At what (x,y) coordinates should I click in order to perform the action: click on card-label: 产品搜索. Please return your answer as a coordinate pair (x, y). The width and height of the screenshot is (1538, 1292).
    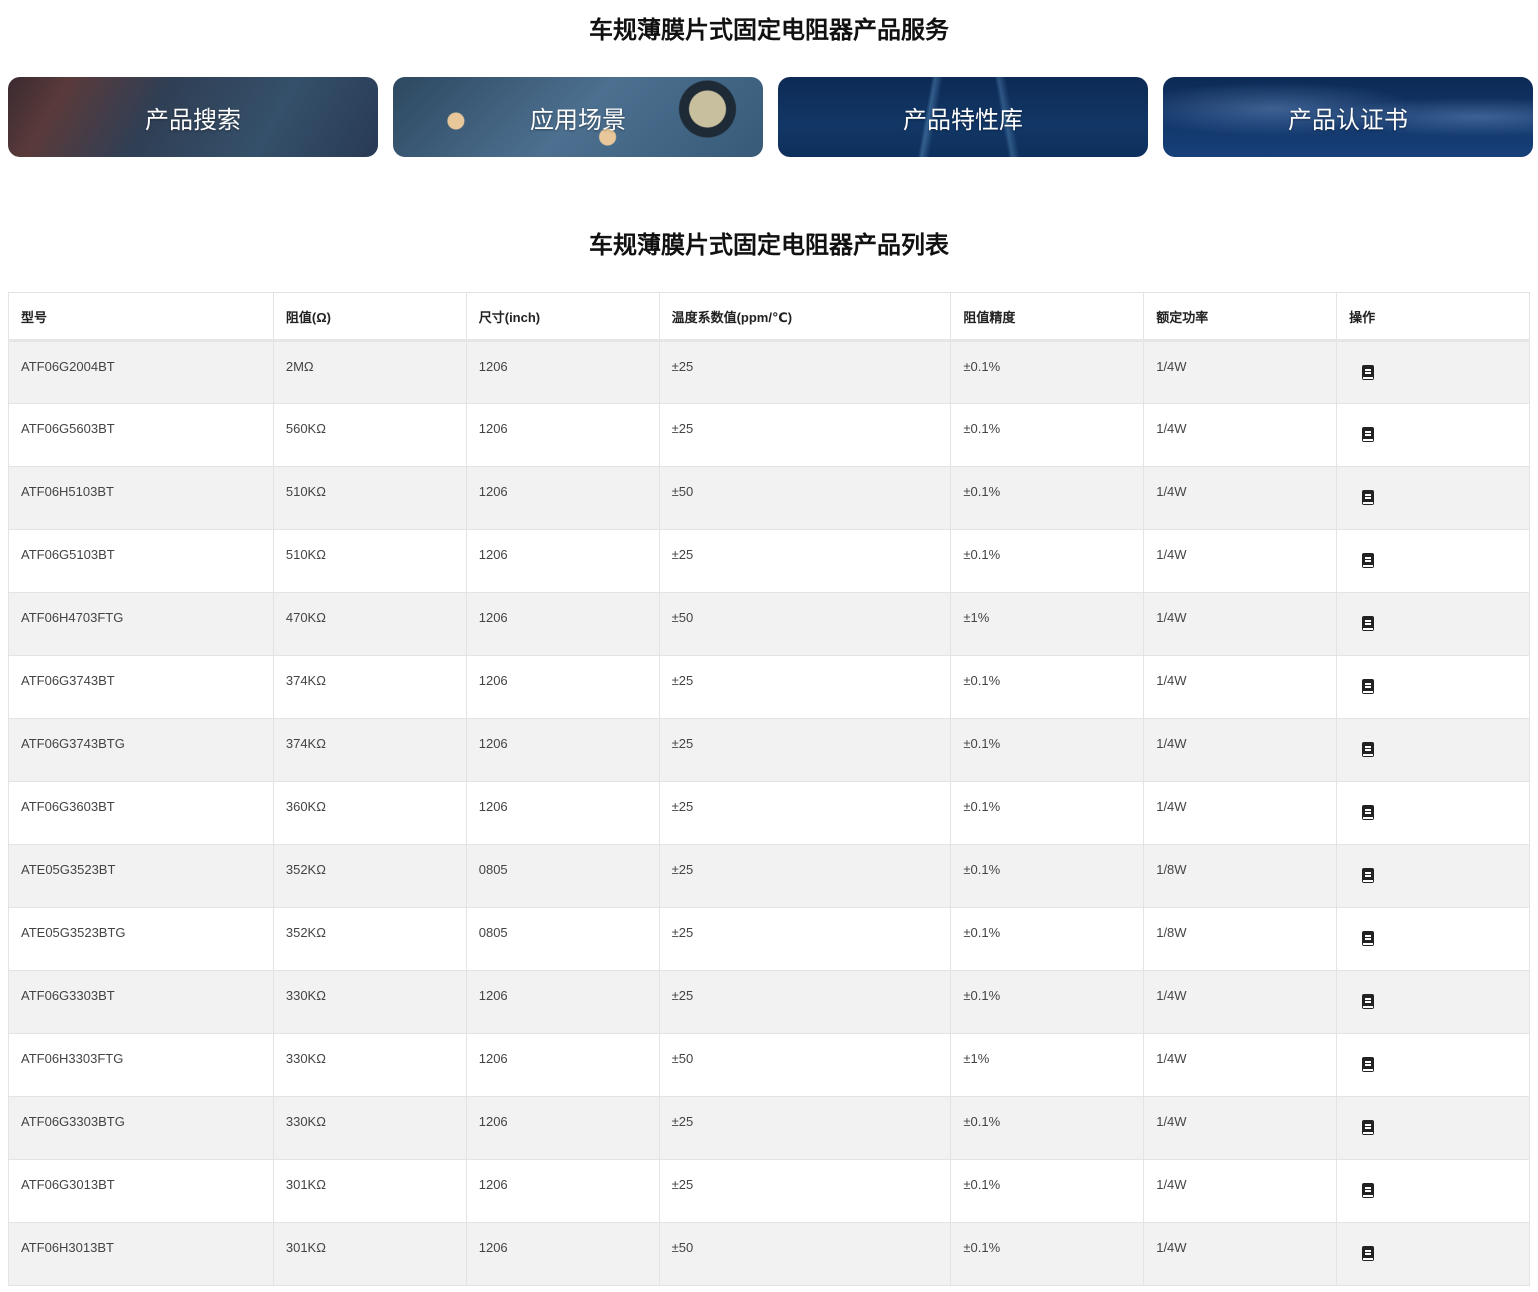
    Looking at the image, I should click on (193, 120).